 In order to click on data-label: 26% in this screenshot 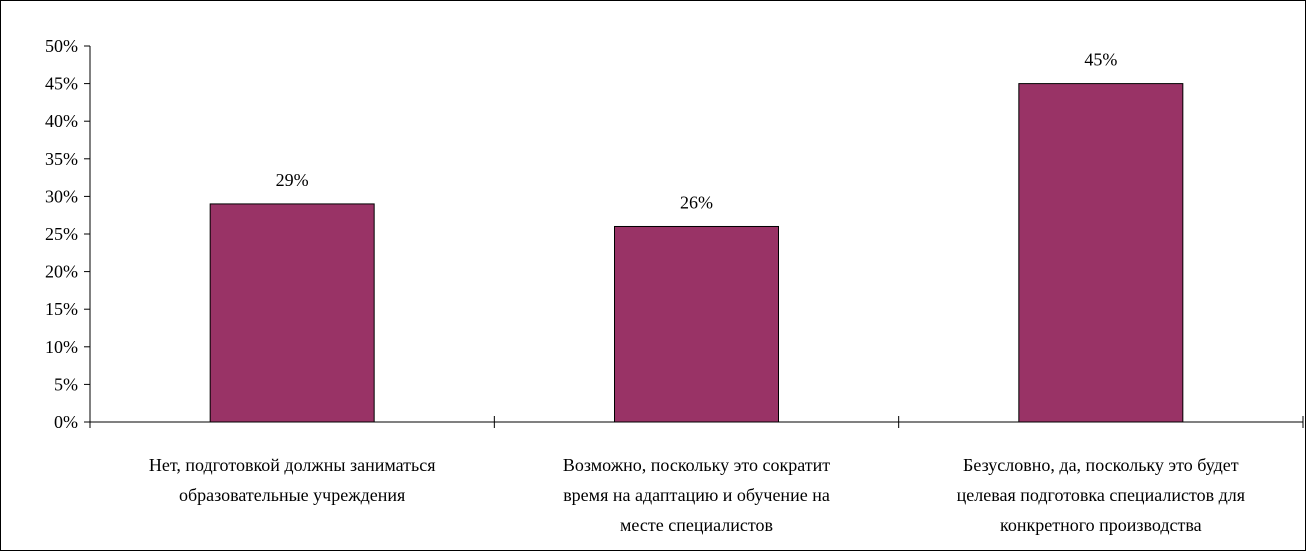, I will do `click(696, 202)`.